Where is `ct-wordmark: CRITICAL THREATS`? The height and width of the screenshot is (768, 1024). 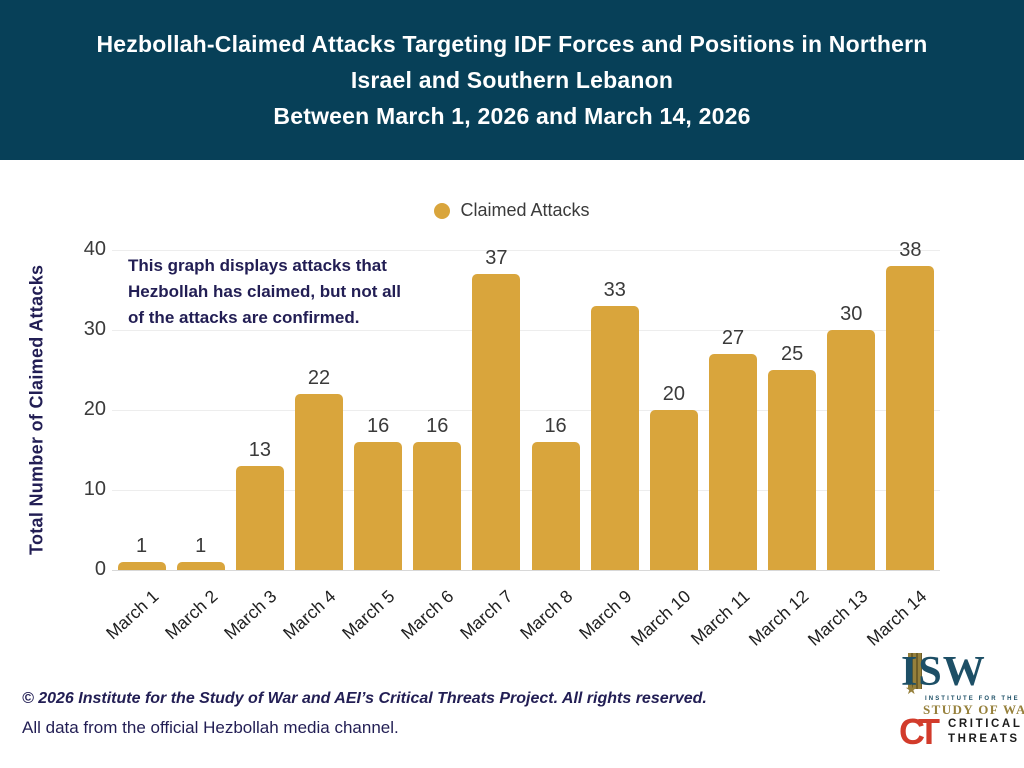
ct-wordmark: CRITICAL THREATS is located at coordinates (985, 732).